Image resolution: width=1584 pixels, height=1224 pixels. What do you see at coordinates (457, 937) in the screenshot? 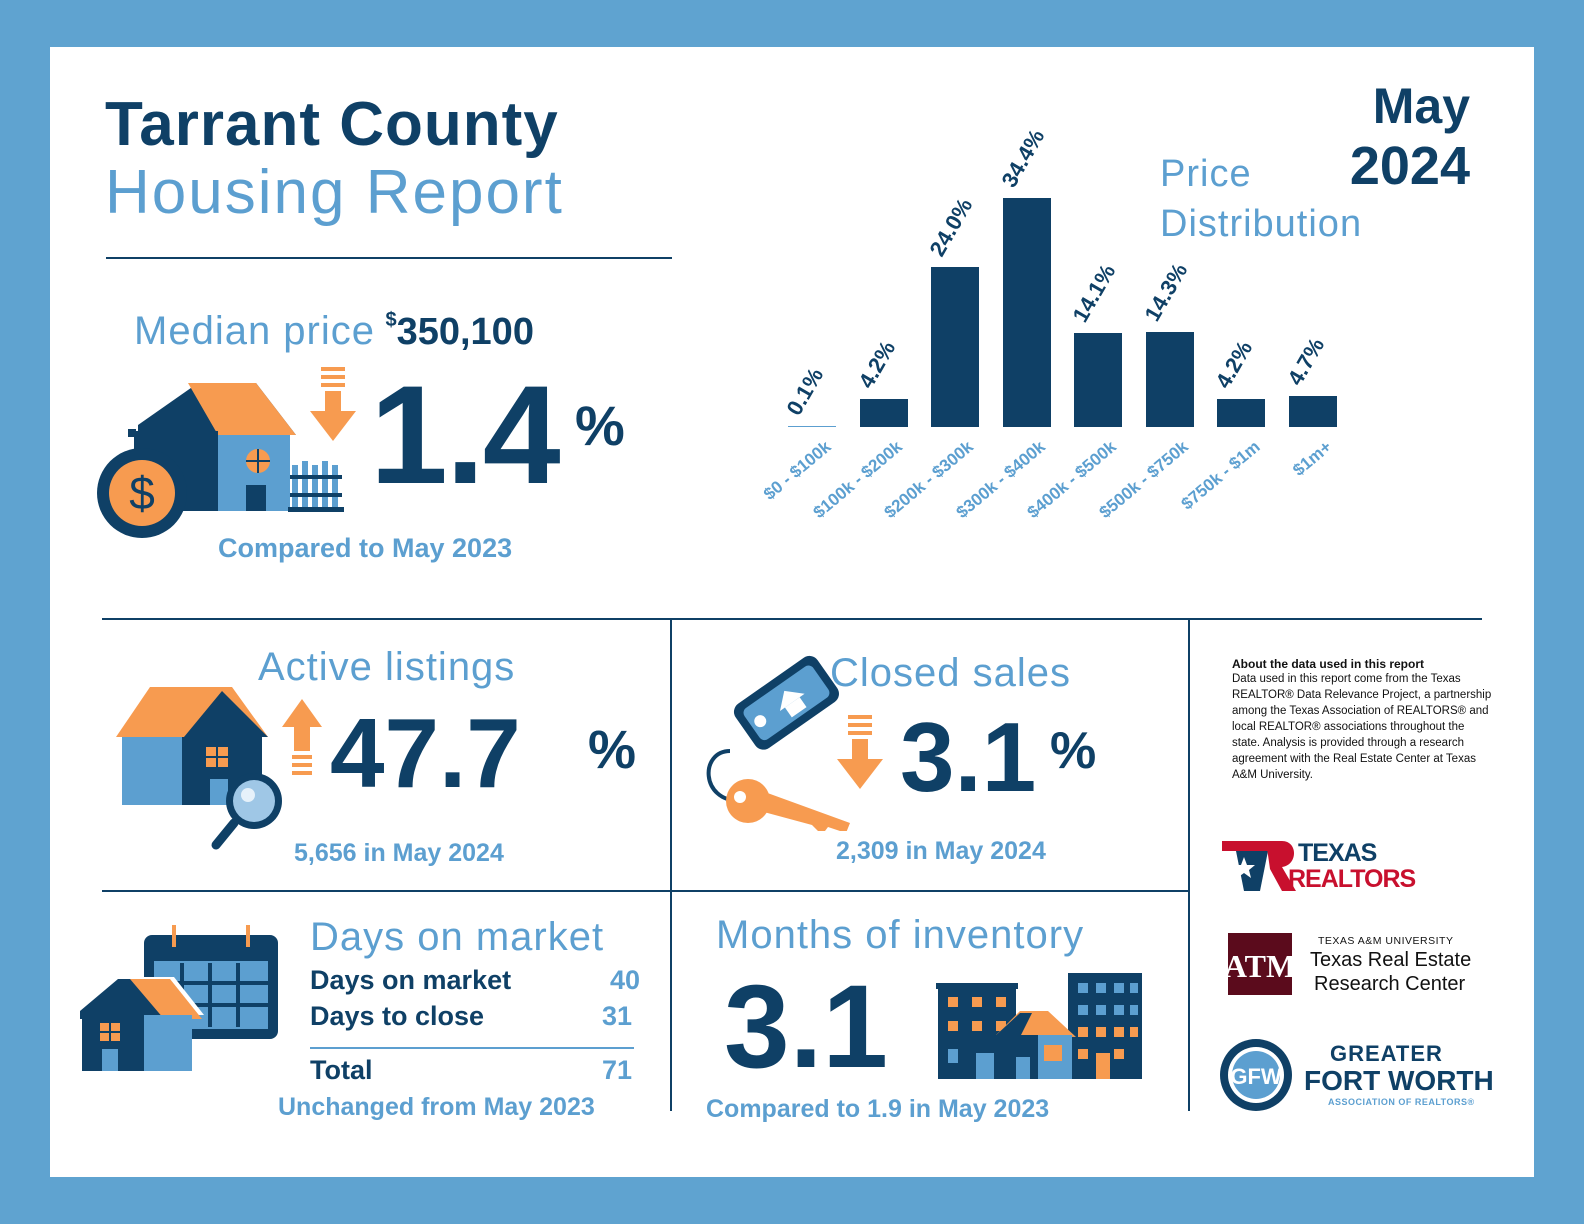
I see `days-on-market-label: Days on market` at bounding box center [457, 937].